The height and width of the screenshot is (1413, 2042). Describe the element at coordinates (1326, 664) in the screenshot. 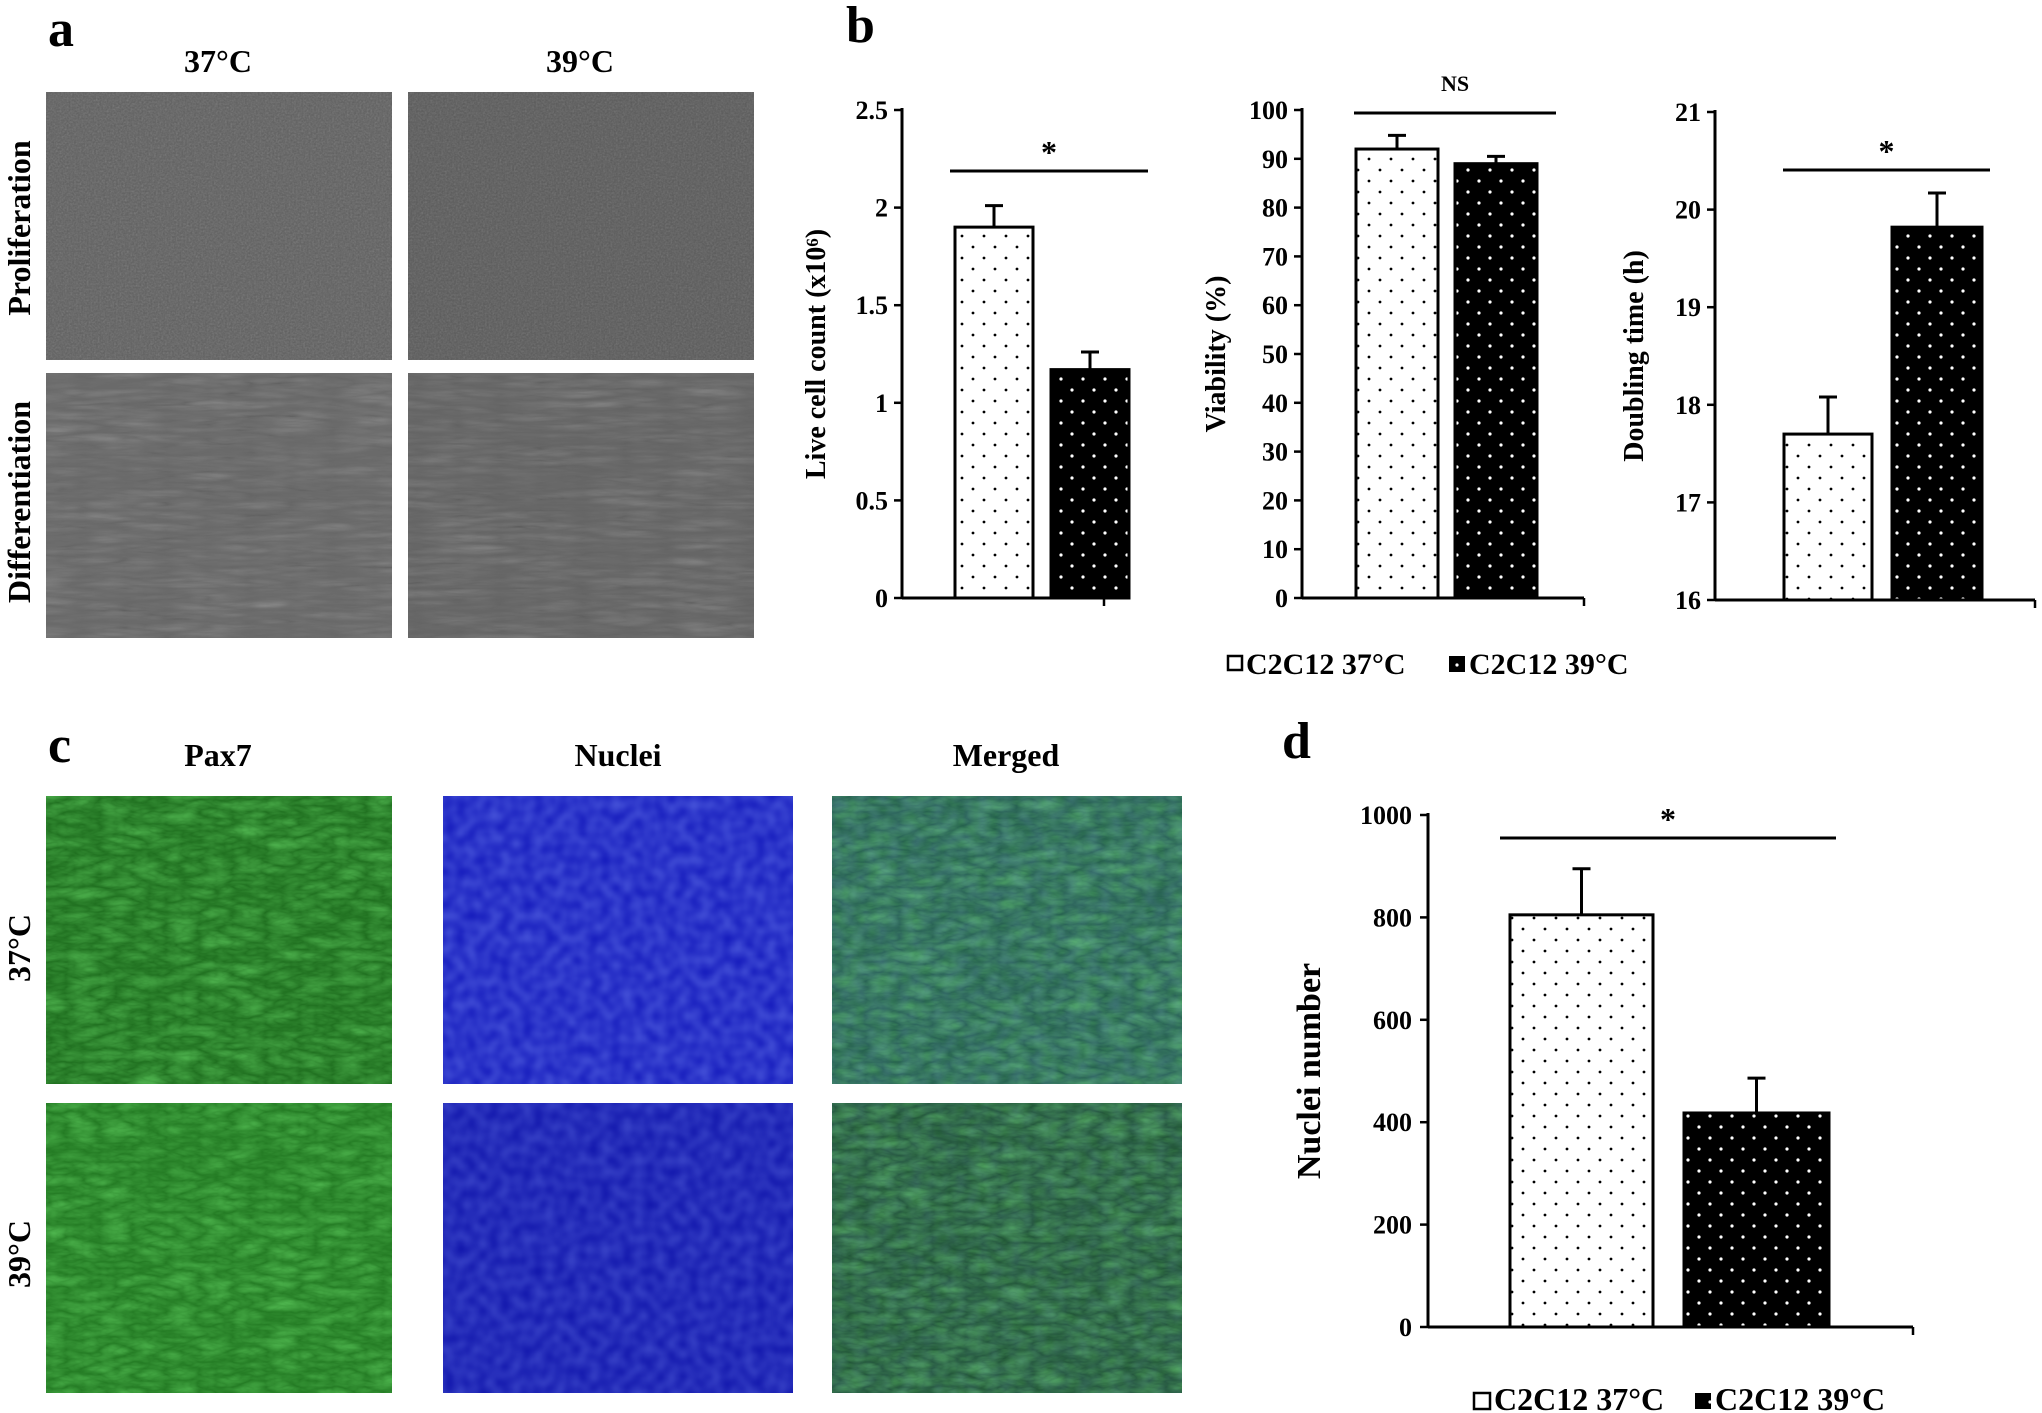

I see `legend-b-label-37: C2C12 37°C` at that location.